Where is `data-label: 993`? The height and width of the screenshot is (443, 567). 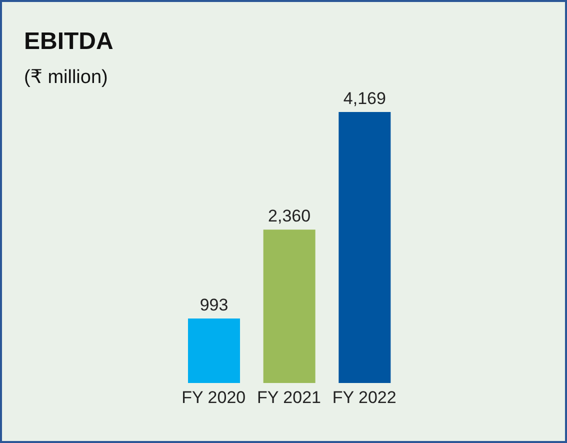
data-label: 993 is located at coordinates (214, 304).